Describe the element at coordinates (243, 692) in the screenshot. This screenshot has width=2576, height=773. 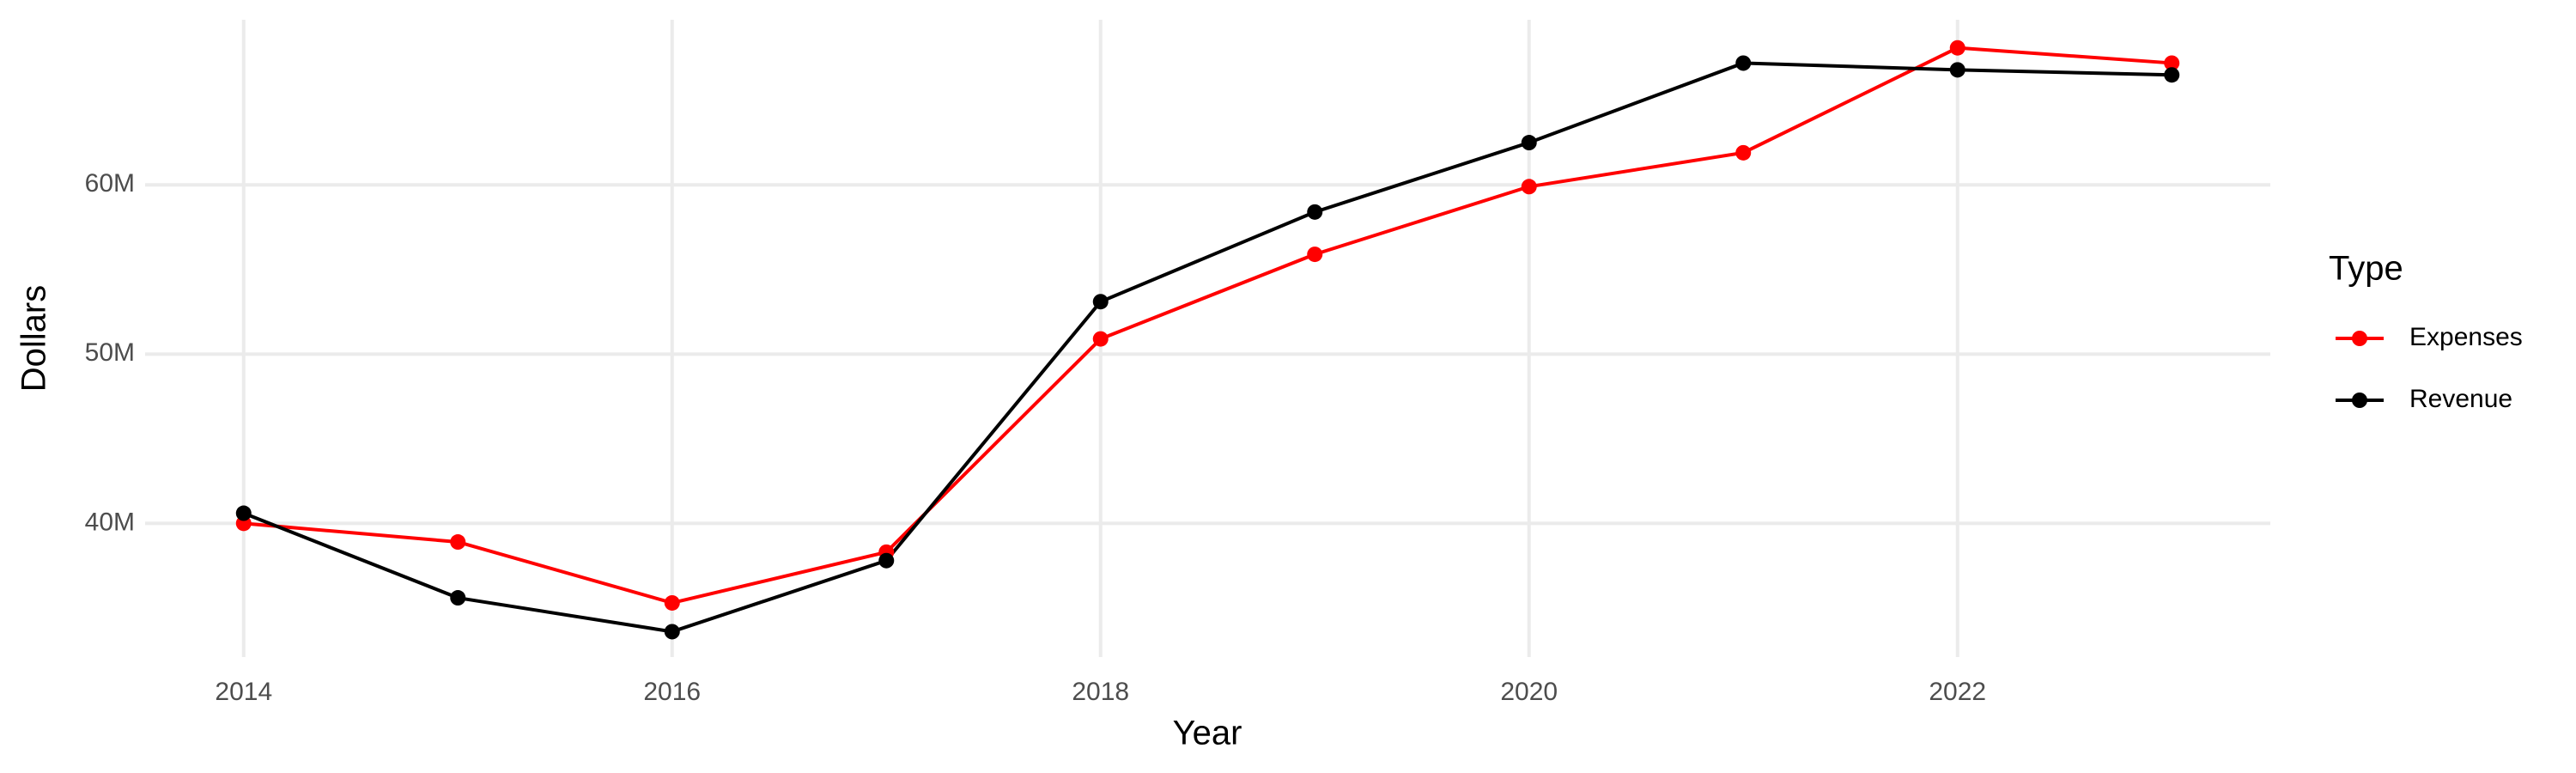
I see `x-tick-label: 2014` at that location.